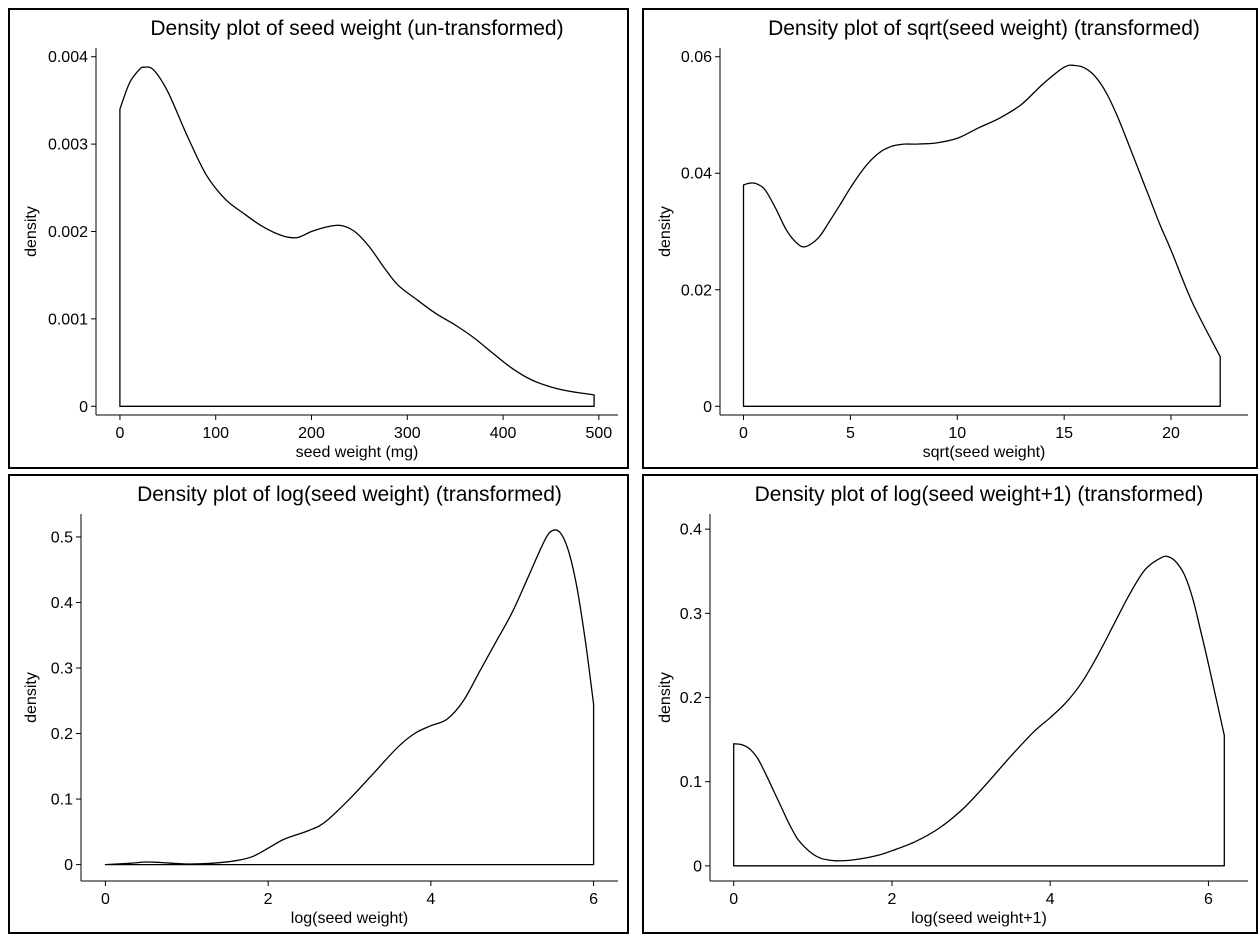 The width and height of the screenshot is (1258, 934). What do you see at coordinates (979, 918) in the screenshot?
I see `x-axis-label: log(seed weight+1)` at bounding box center [979, 918].